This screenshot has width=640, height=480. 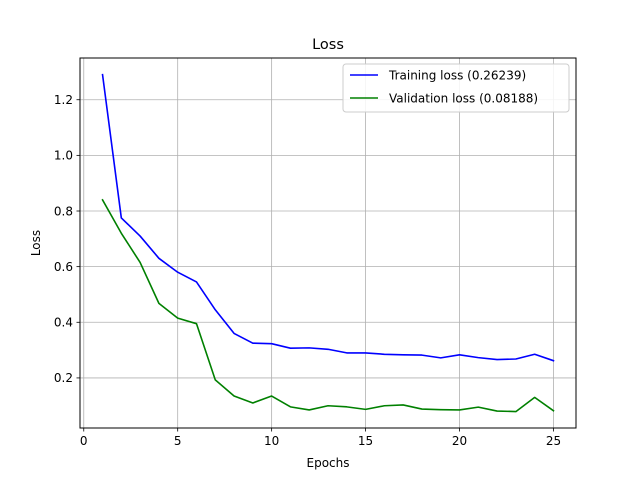 What do you see at coordinates (459, 441) in the screenshot?
I see `x-tick-label: 20` at bounding box center [459, 441].